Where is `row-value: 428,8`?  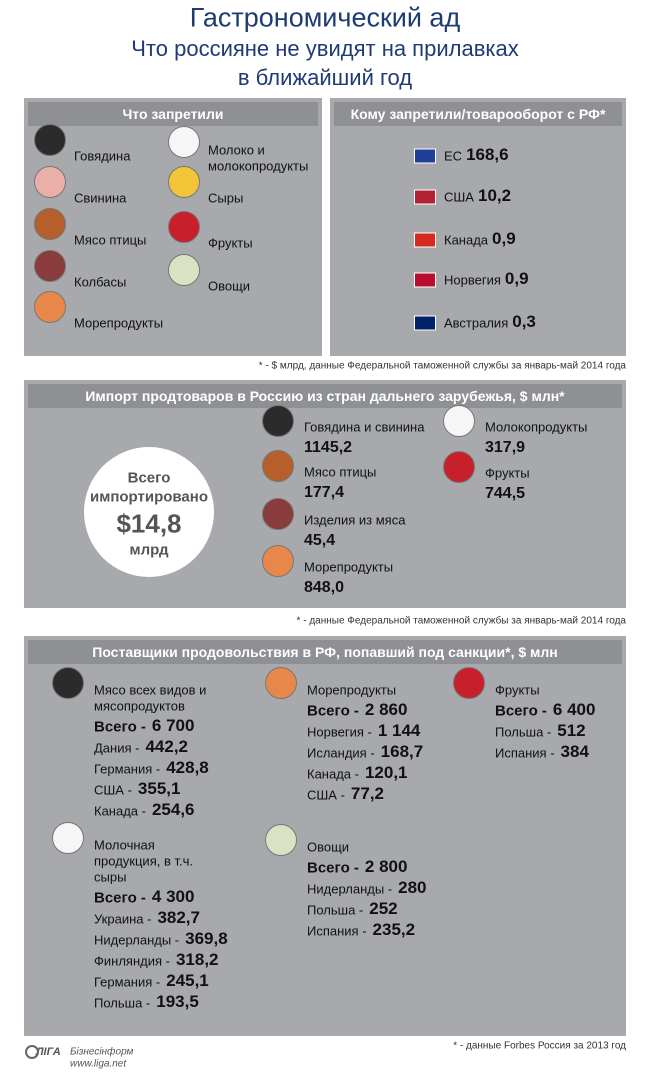 row-value: 428,8 is located at coordinates (187, 767).